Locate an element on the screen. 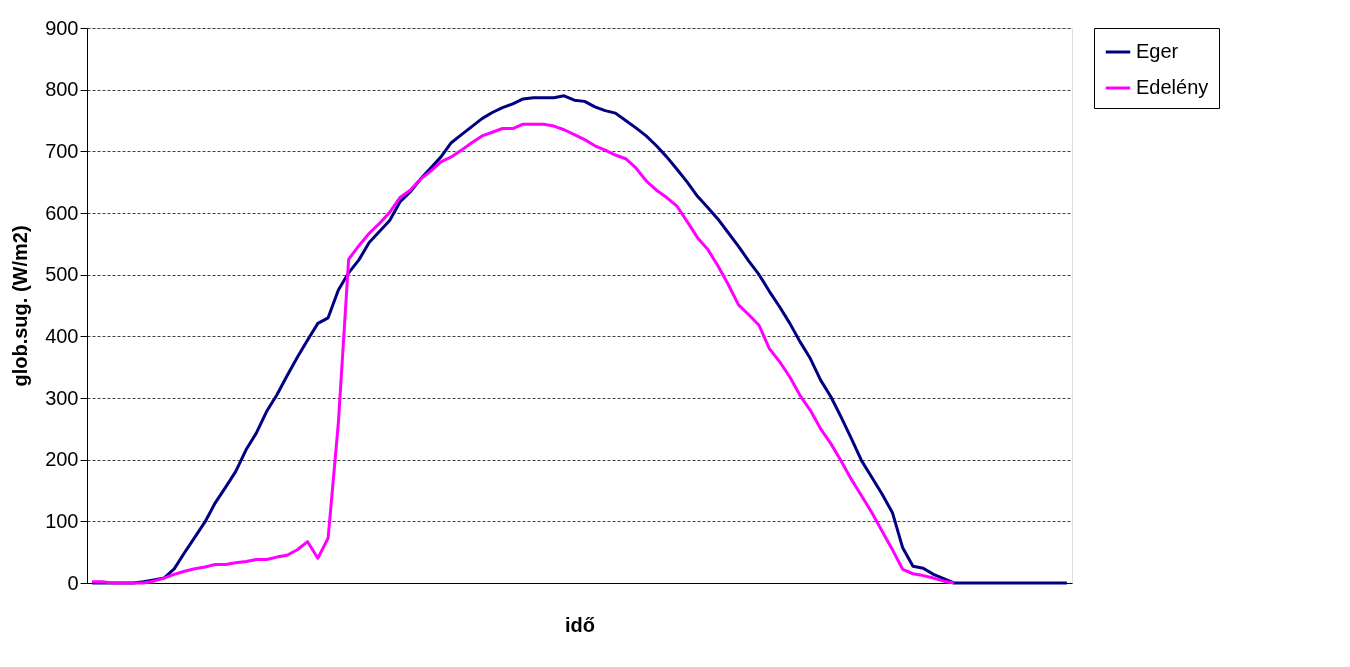 The image size is (1350, 667). y-tick-label: 200 is located at coordinates (62, 459).